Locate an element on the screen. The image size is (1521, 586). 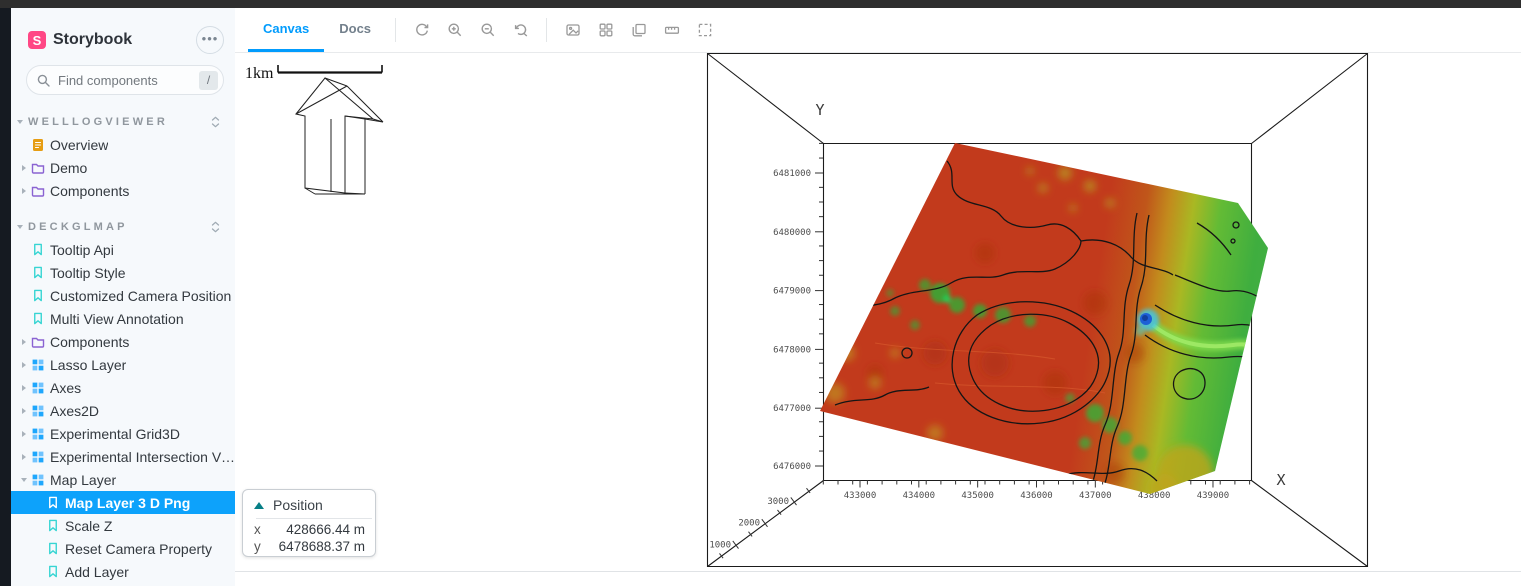
scale-bar is located at coordinates (330, 69).